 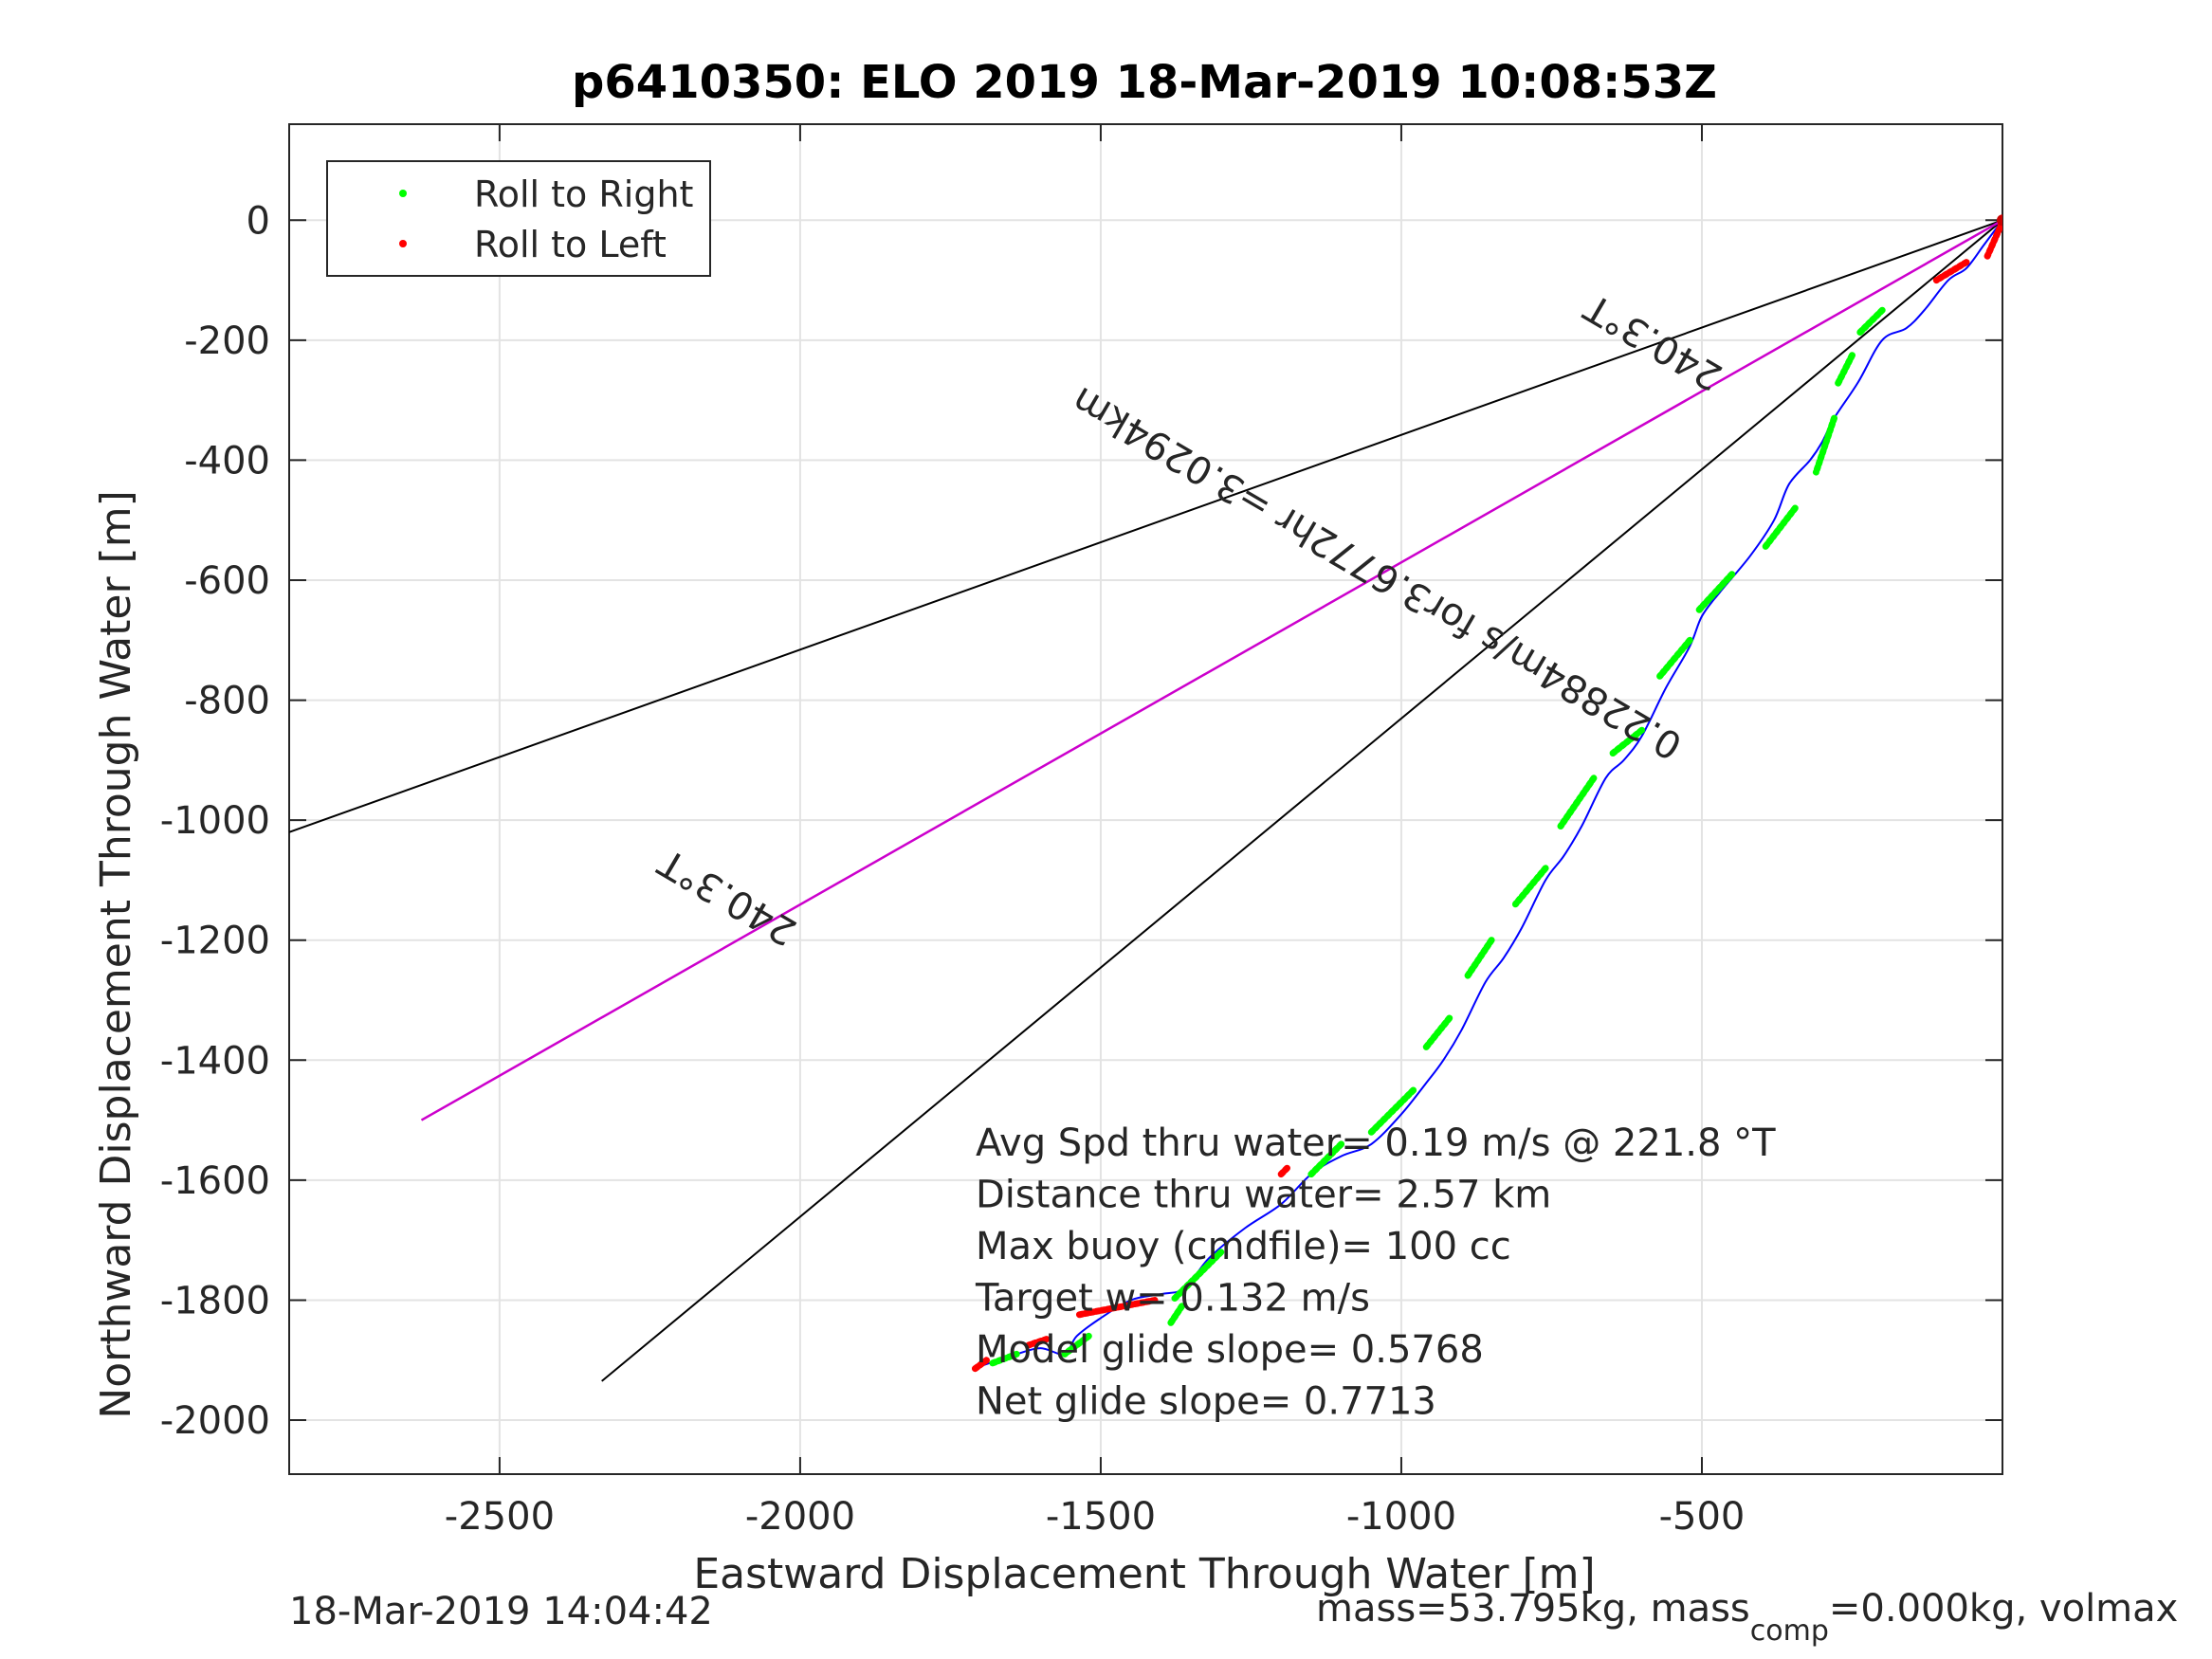 I want to click on stat-line-3: Target w= 0.132 m/s, so click(x=1172, y=1299).